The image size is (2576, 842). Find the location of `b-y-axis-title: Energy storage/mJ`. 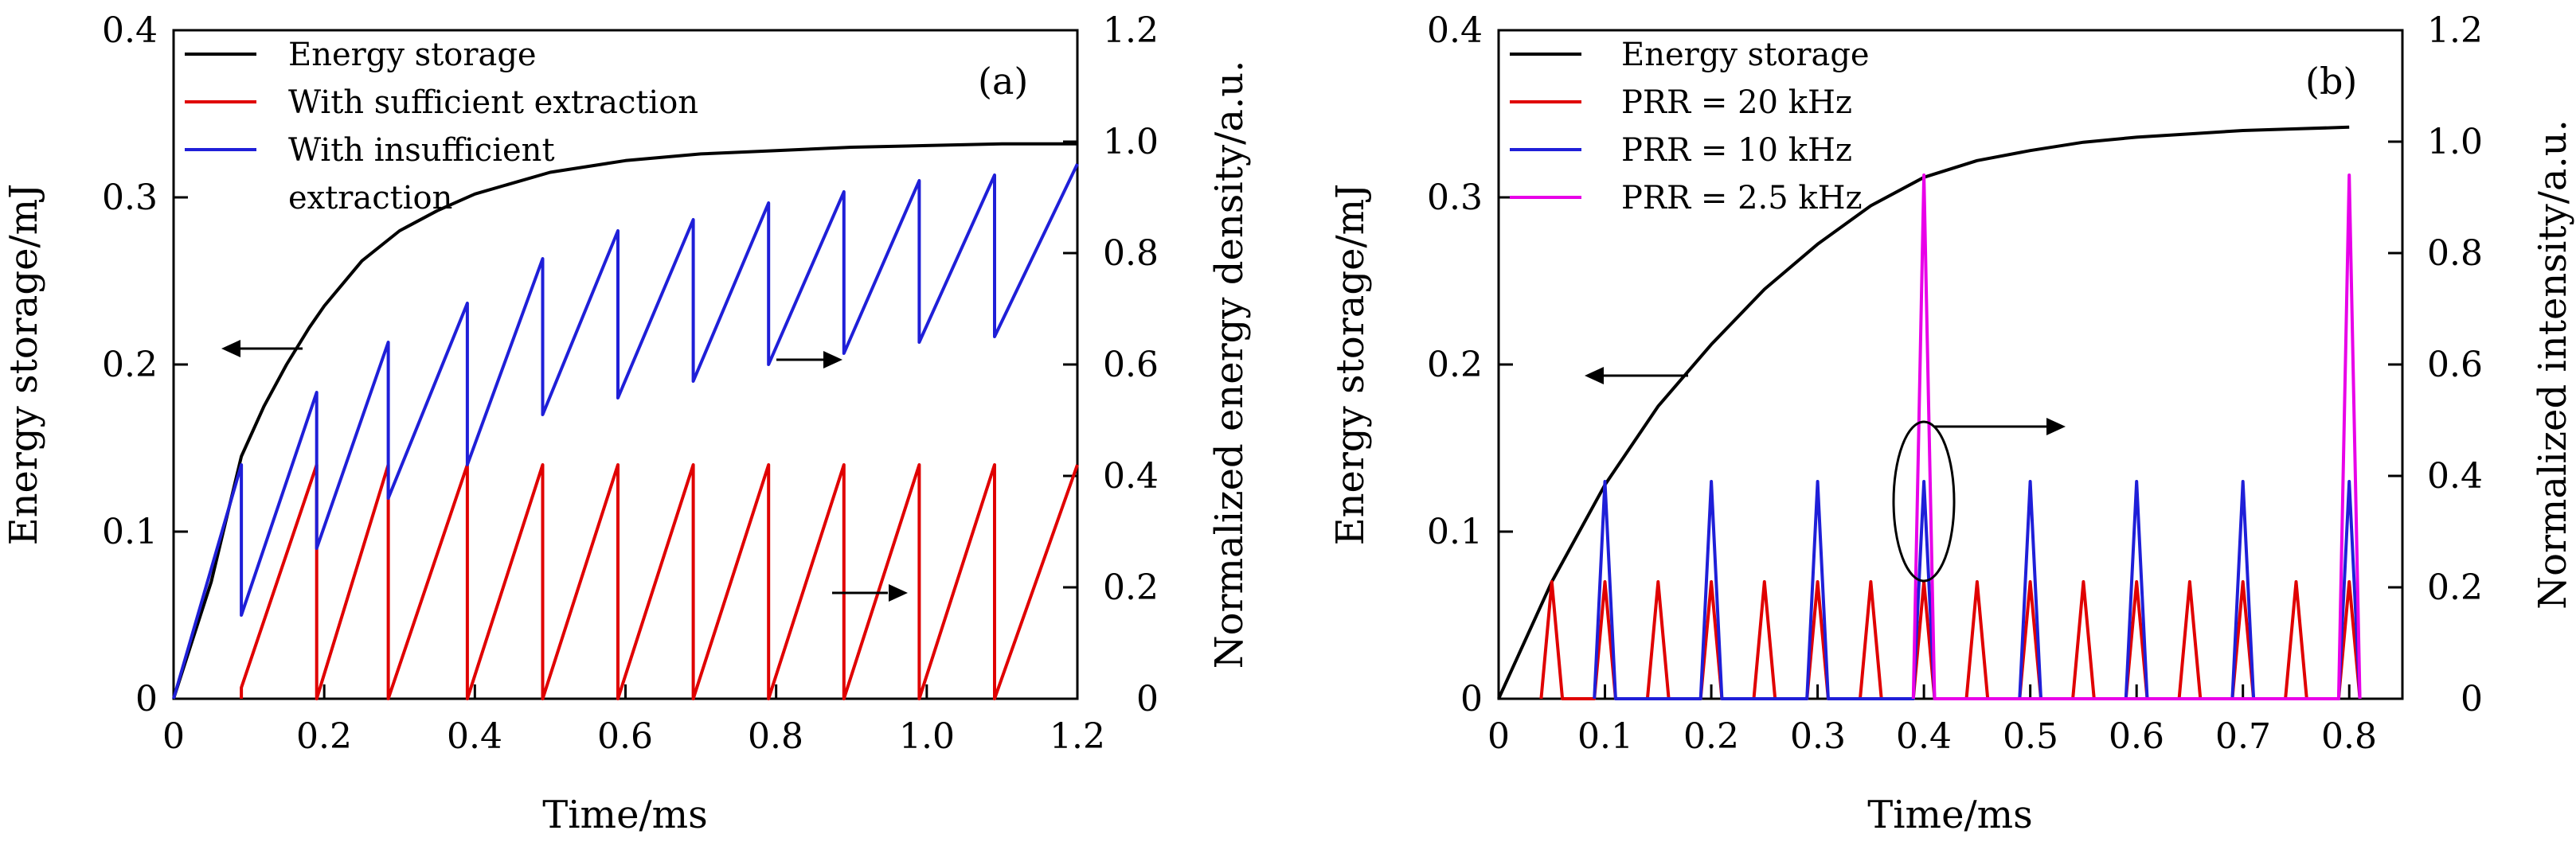

b-y-axis-title: Energy storage/mJ is located at coordinates (1350, 365).